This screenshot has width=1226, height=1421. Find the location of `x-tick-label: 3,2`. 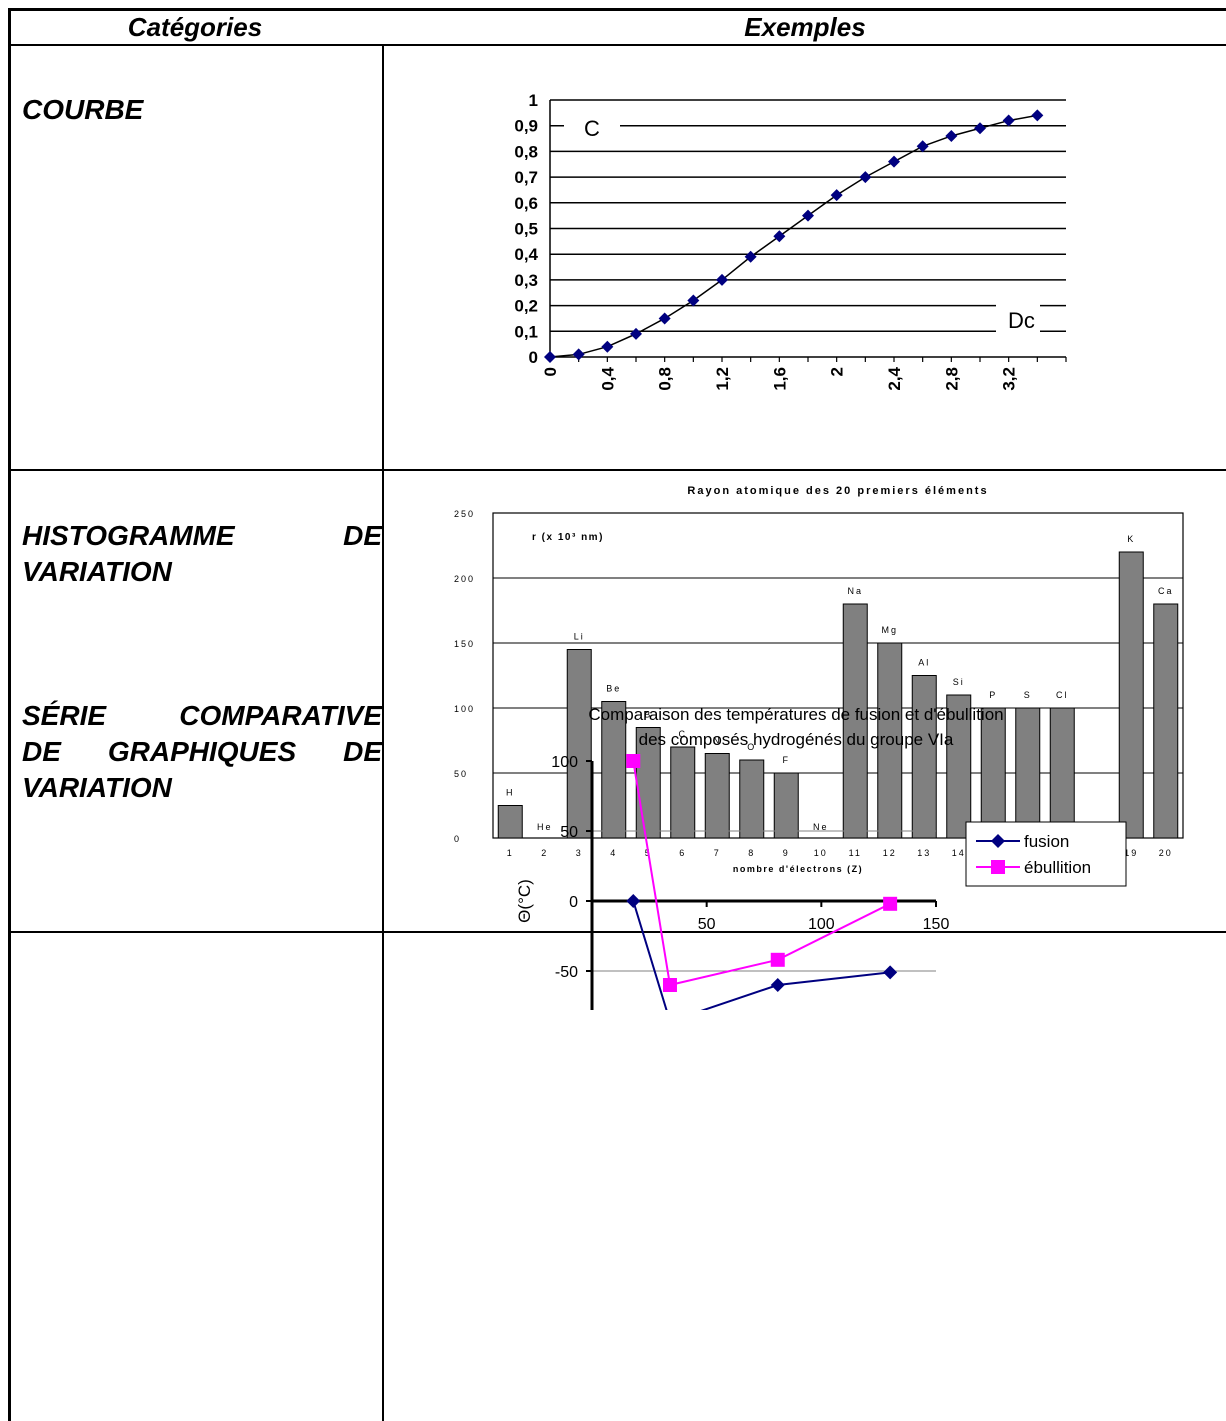

x-tick-label: 3,2 is located at coordinates (1009, 379).